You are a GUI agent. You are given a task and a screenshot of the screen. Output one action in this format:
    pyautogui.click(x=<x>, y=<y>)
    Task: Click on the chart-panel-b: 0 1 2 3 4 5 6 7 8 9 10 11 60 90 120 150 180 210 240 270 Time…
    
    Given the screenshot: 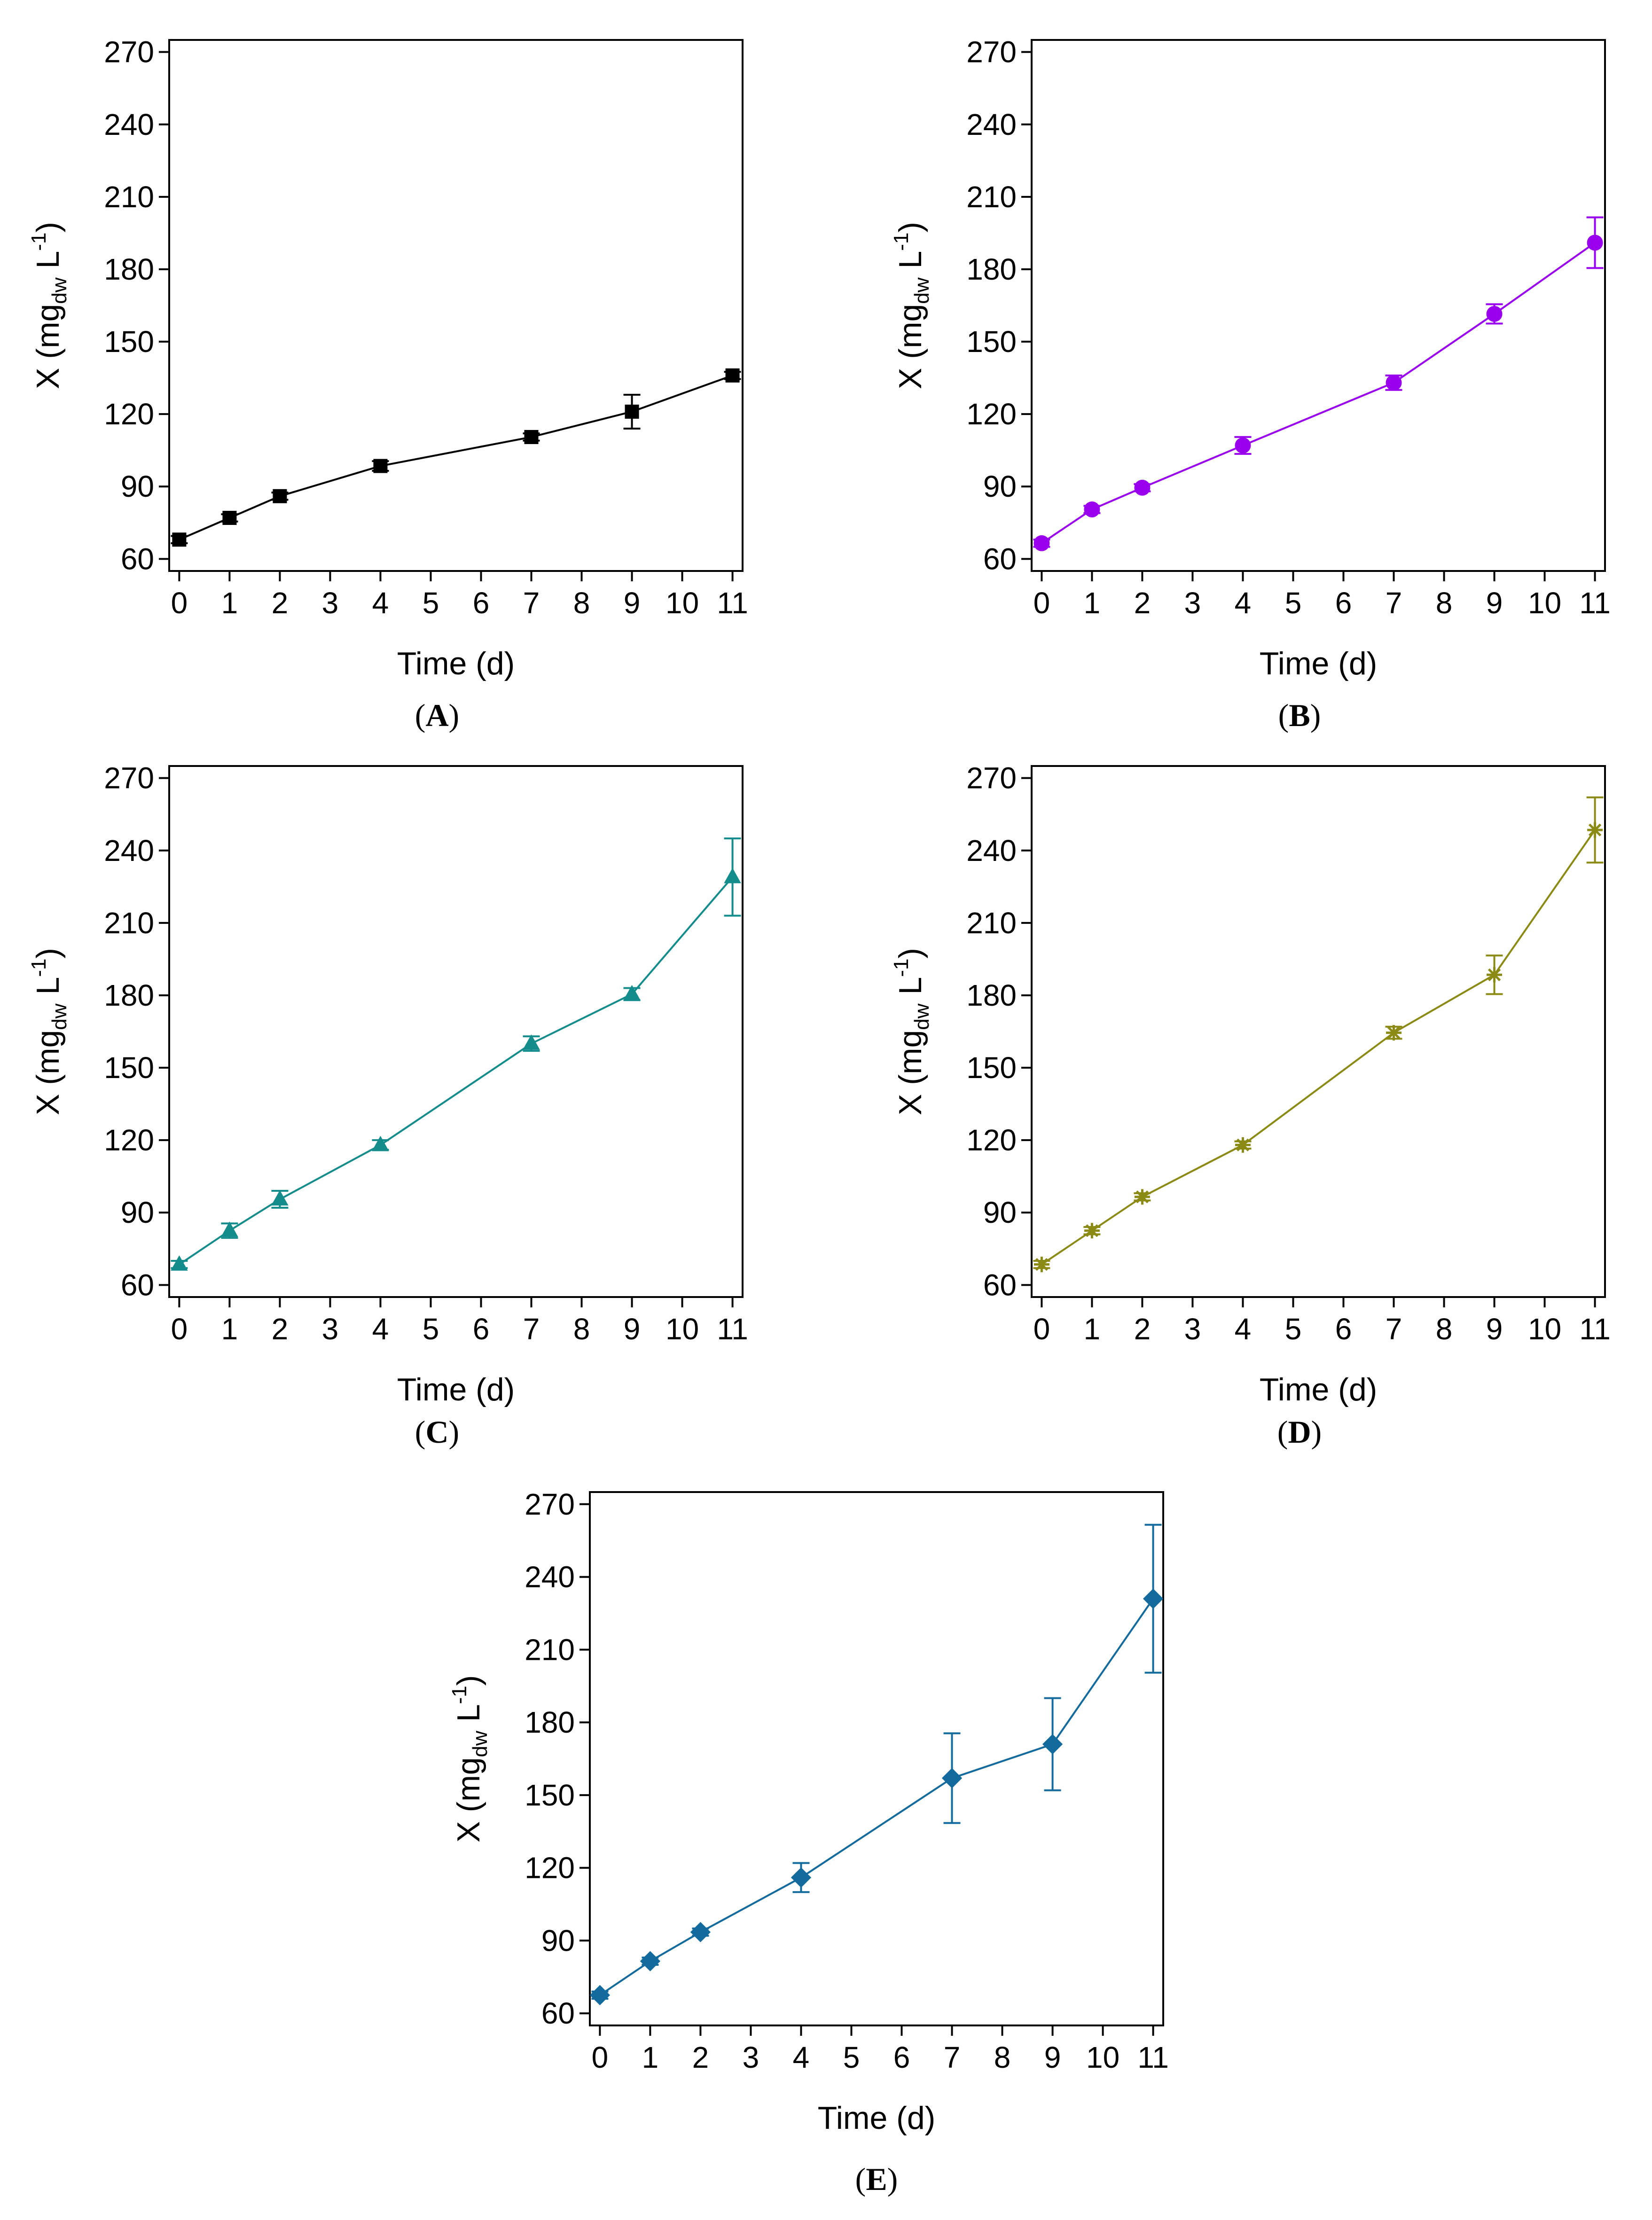 What is the action you would take?
    pyautogui.click(x=1250, y=384)
    